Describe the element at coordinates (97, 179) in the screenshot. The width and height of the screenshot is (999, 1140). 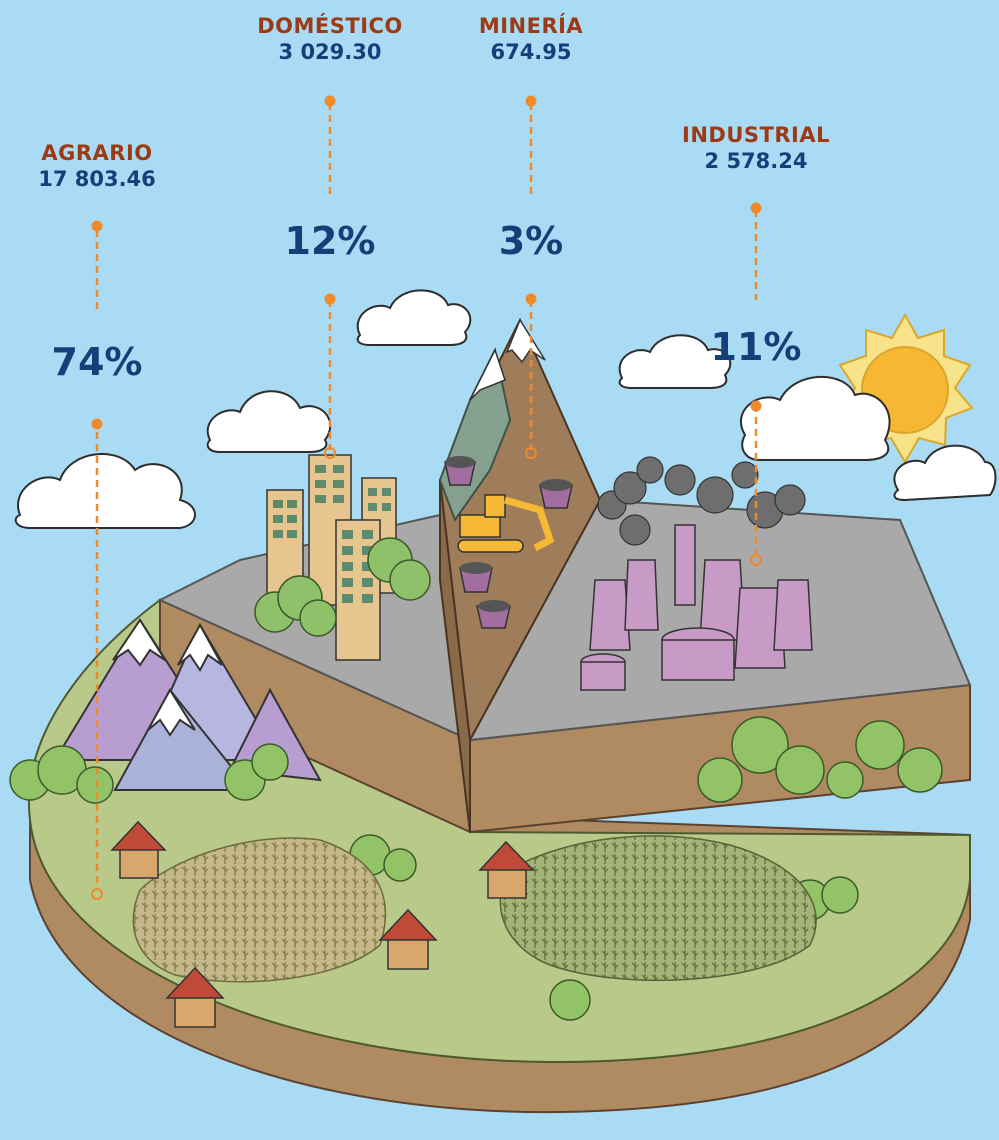
I see `category-value: 17 803.46` at that location.